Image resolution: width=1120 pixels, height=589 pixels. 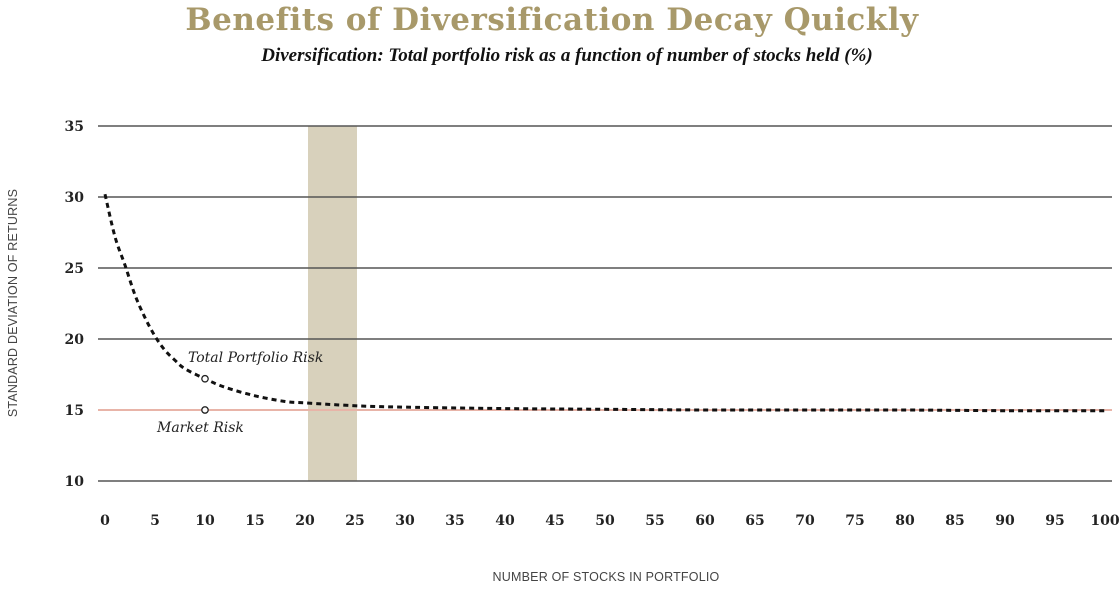 What do you see at coordinates (205, 410) in the screenshot?
I see `market-risk-marker` at bounding box center [205, 410].